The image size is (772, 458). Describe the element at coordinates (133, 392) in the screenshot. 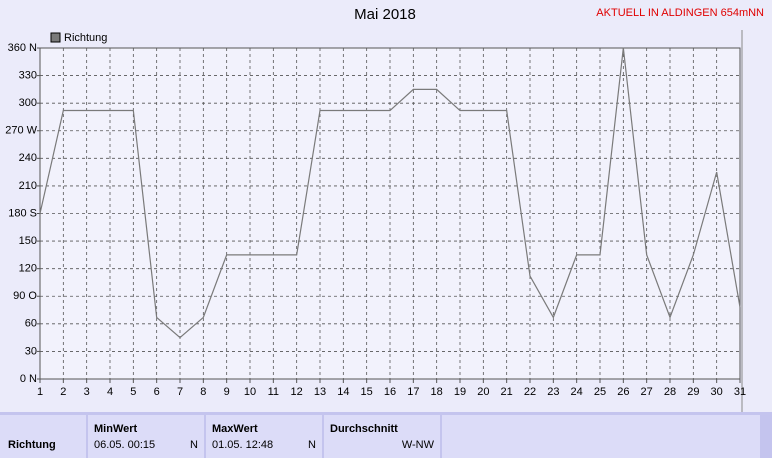

I see `x-tick-label: 5` at that location.